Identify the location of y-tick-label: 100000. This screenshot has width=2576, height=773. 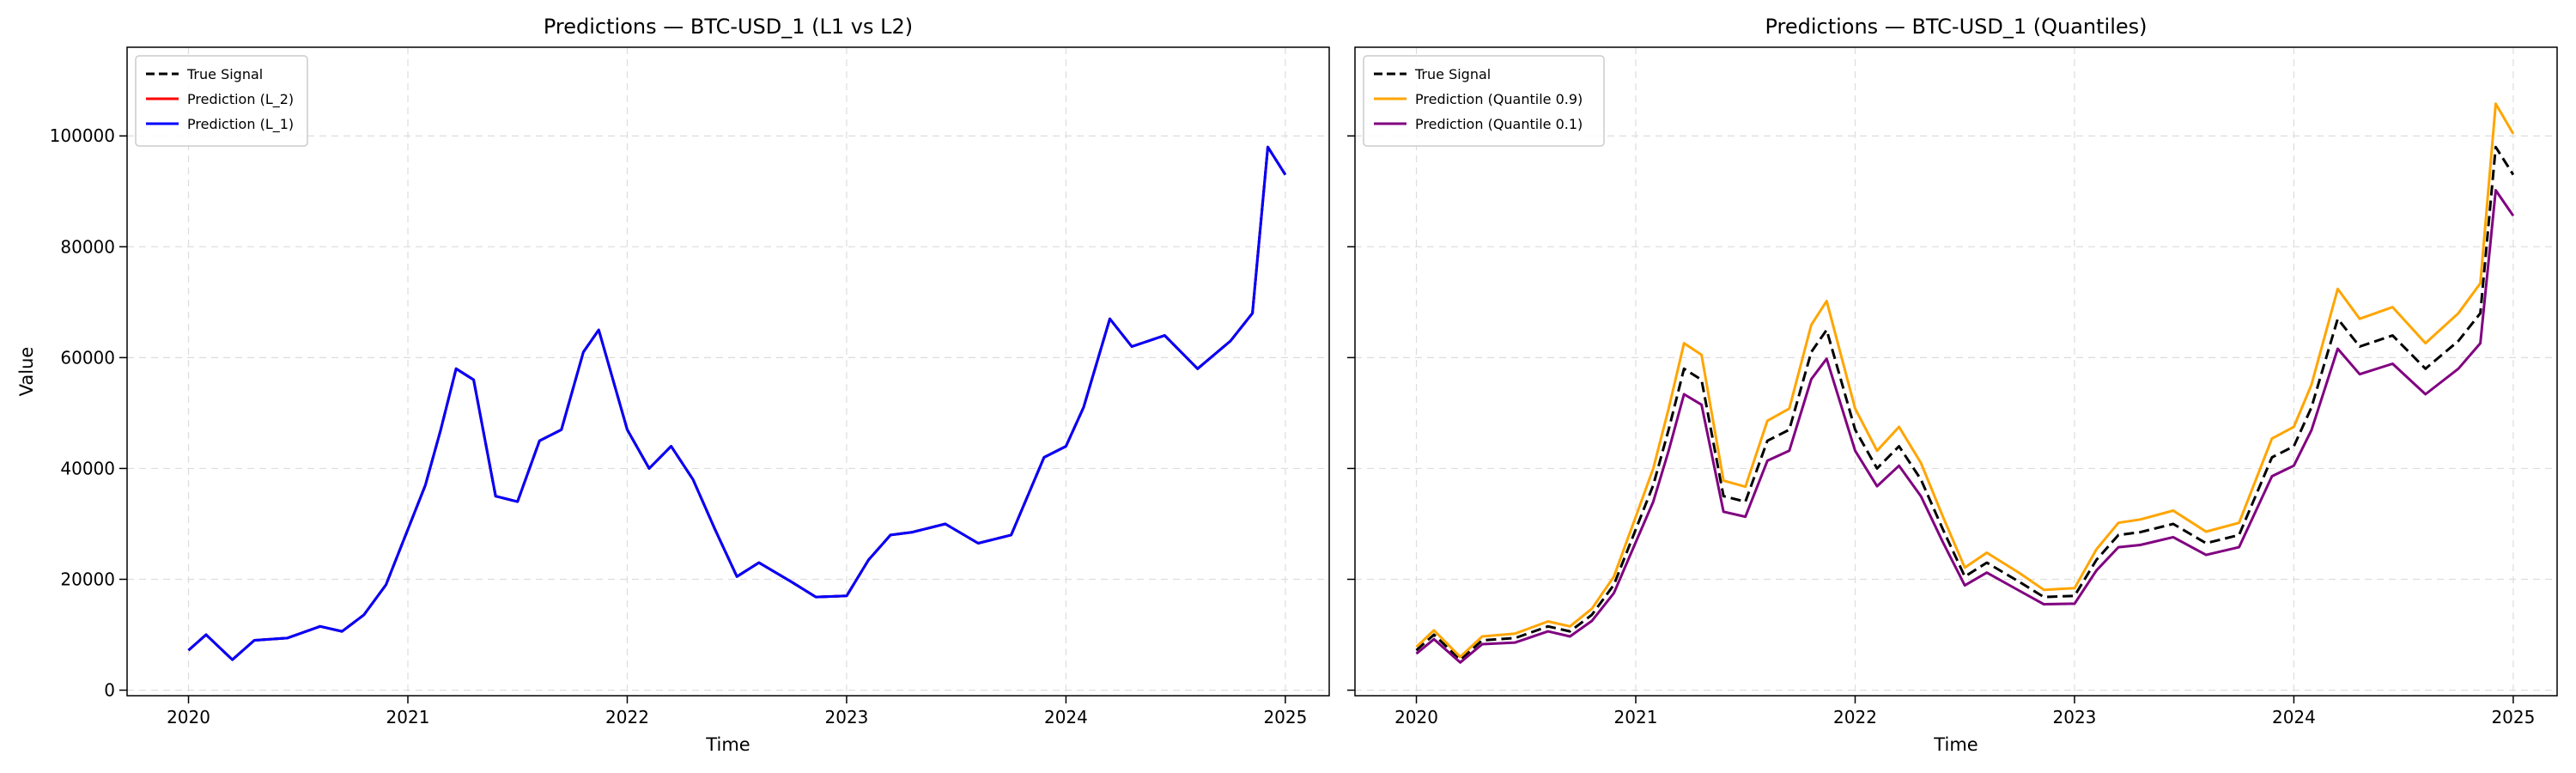
(82, 135).